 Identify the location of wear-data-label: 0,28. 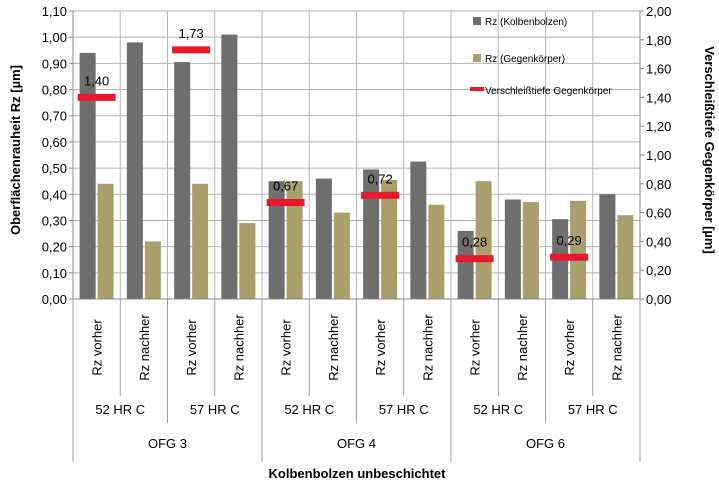
(474, 242).